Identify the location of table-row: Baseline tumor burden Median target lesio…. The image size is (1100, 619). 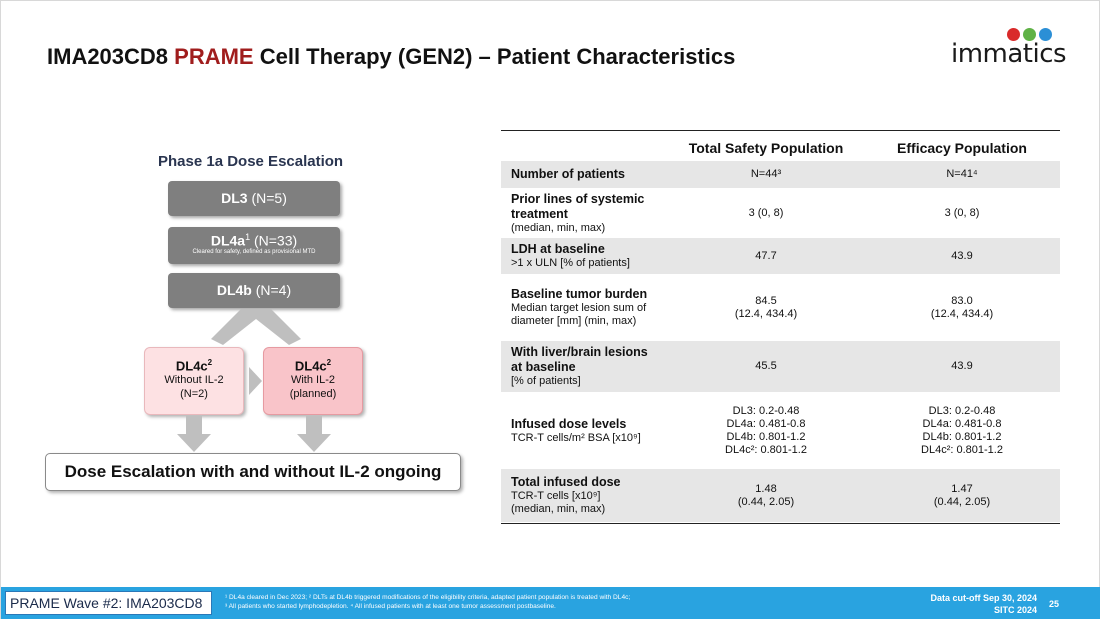
(780, 308).